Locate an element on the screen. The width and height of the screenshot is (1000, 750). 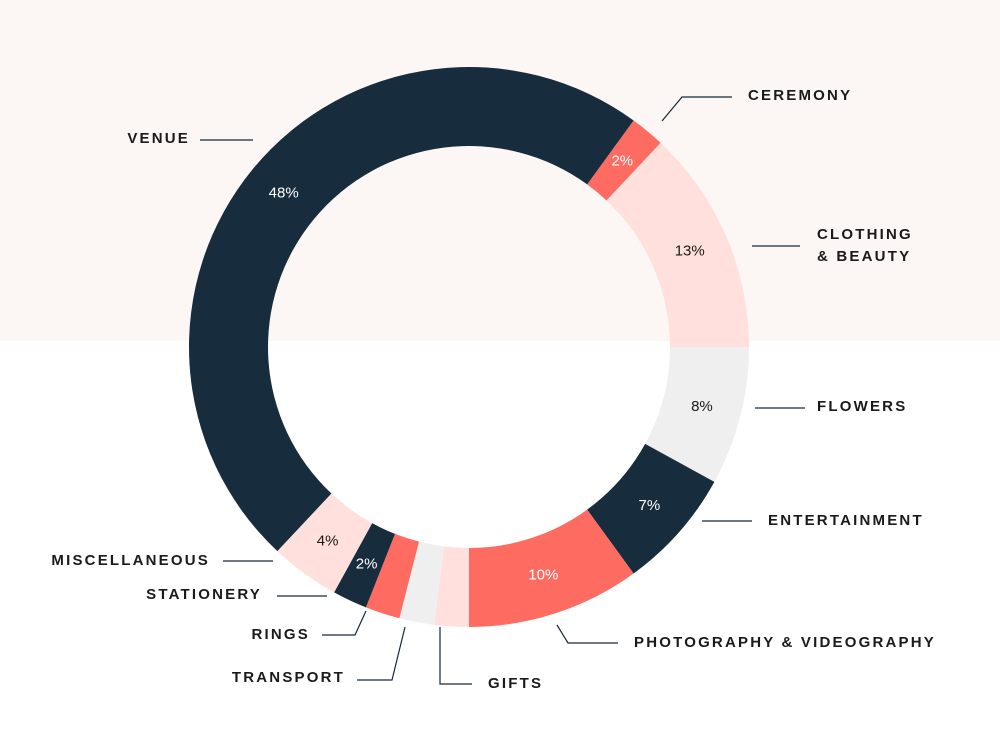
slice-entertainment is located at coordinates (651, 508).